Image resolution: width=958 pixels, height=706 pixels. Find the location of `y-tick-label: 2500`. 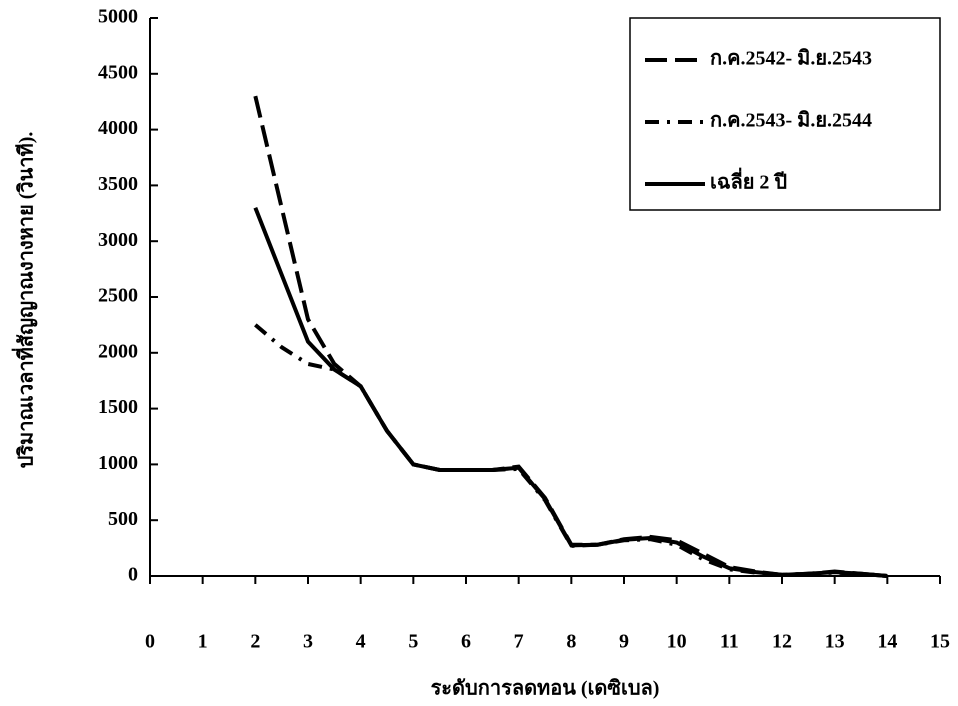

y-tick-label: 2500 is located at coordinates (118, 296).